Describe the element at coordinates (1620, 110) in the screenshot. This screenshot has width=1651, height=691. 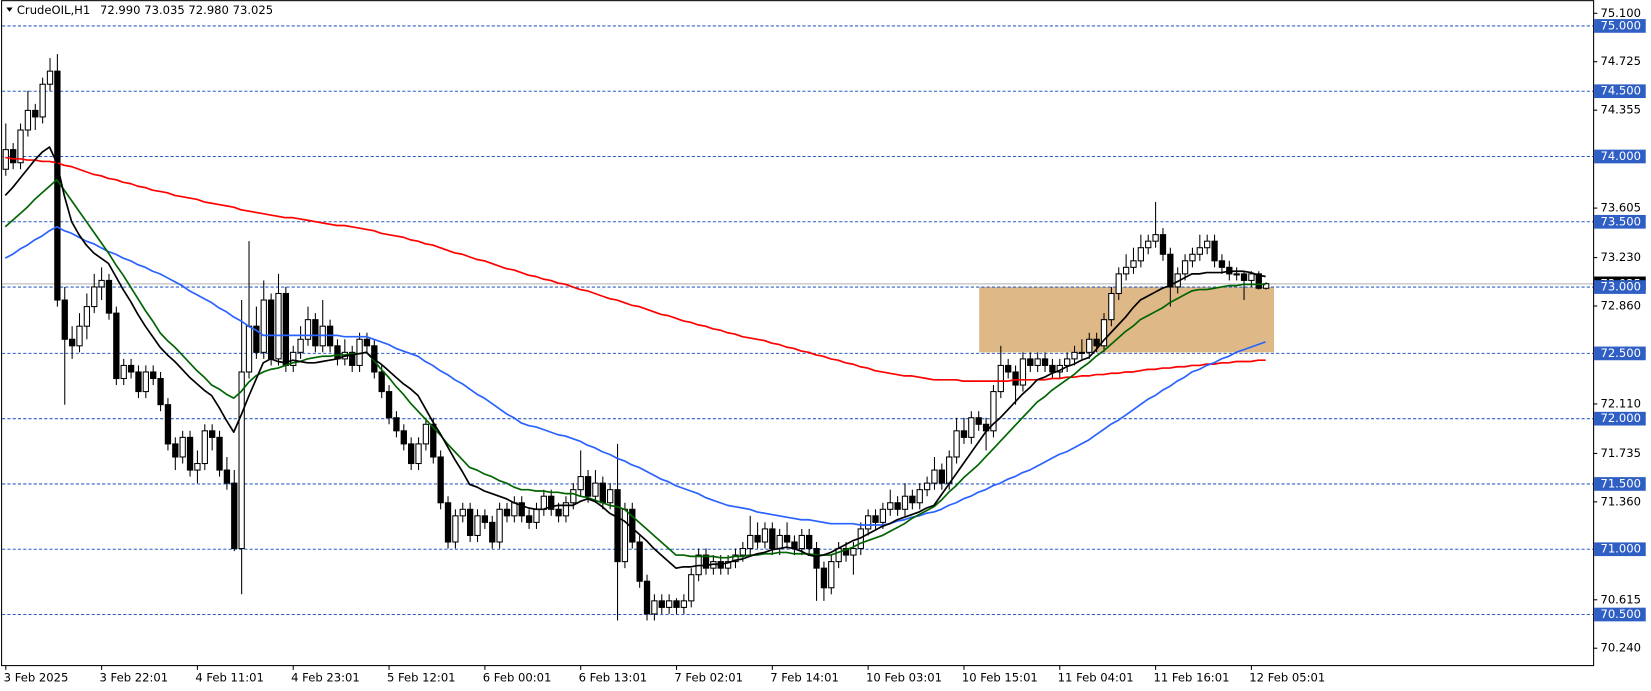
I see `y-tick-label: 74.355` at that location.